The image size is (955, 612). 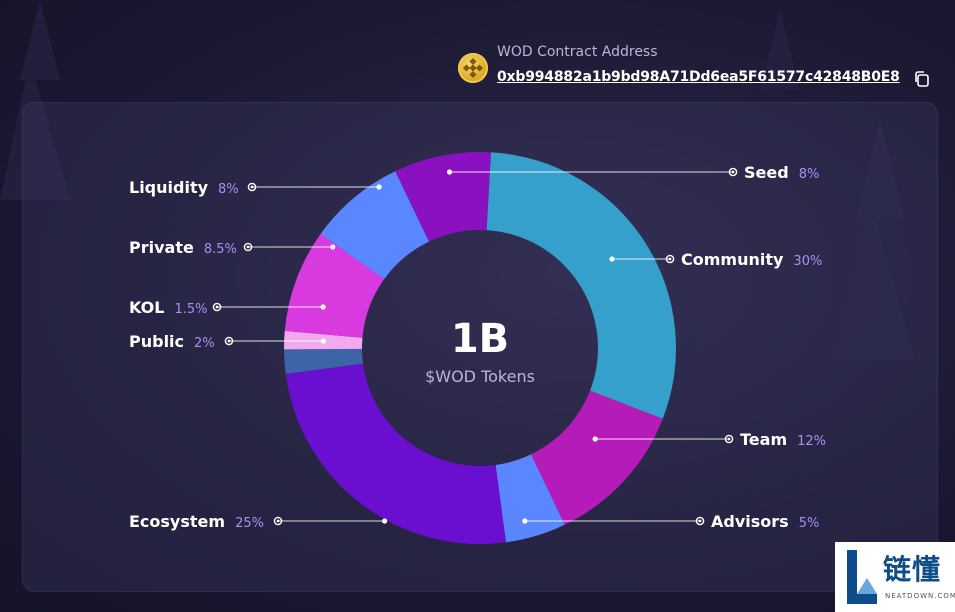 What do you see at coordinates (443, 196) in the screenshot?
I see `slice-seed` at bounding box center [443, 196].